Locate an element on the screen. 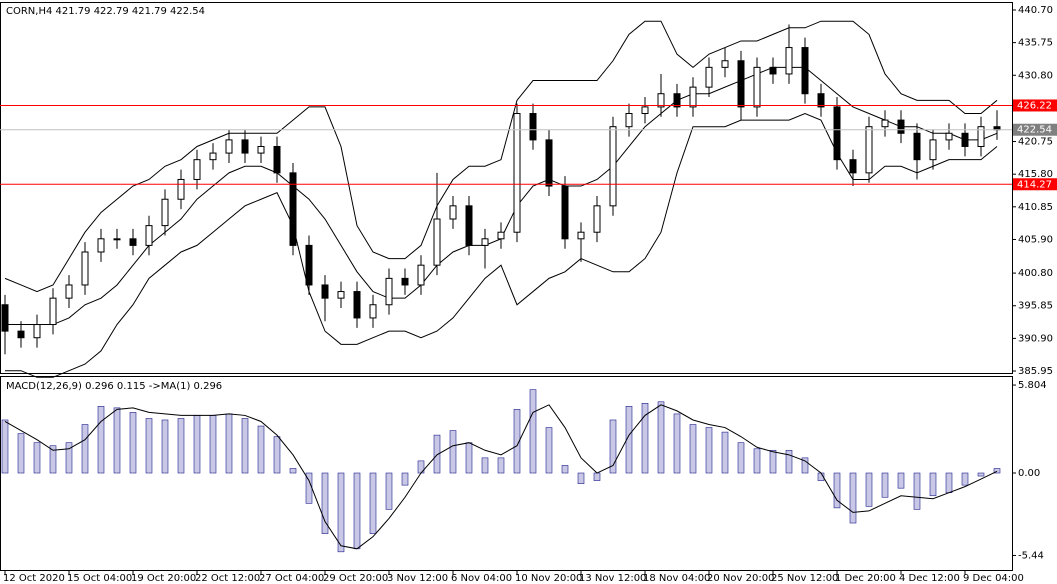 This screenshot has height=584, width=1057. y-tick-label: 385.95 is located at coordinates (1035, 371).